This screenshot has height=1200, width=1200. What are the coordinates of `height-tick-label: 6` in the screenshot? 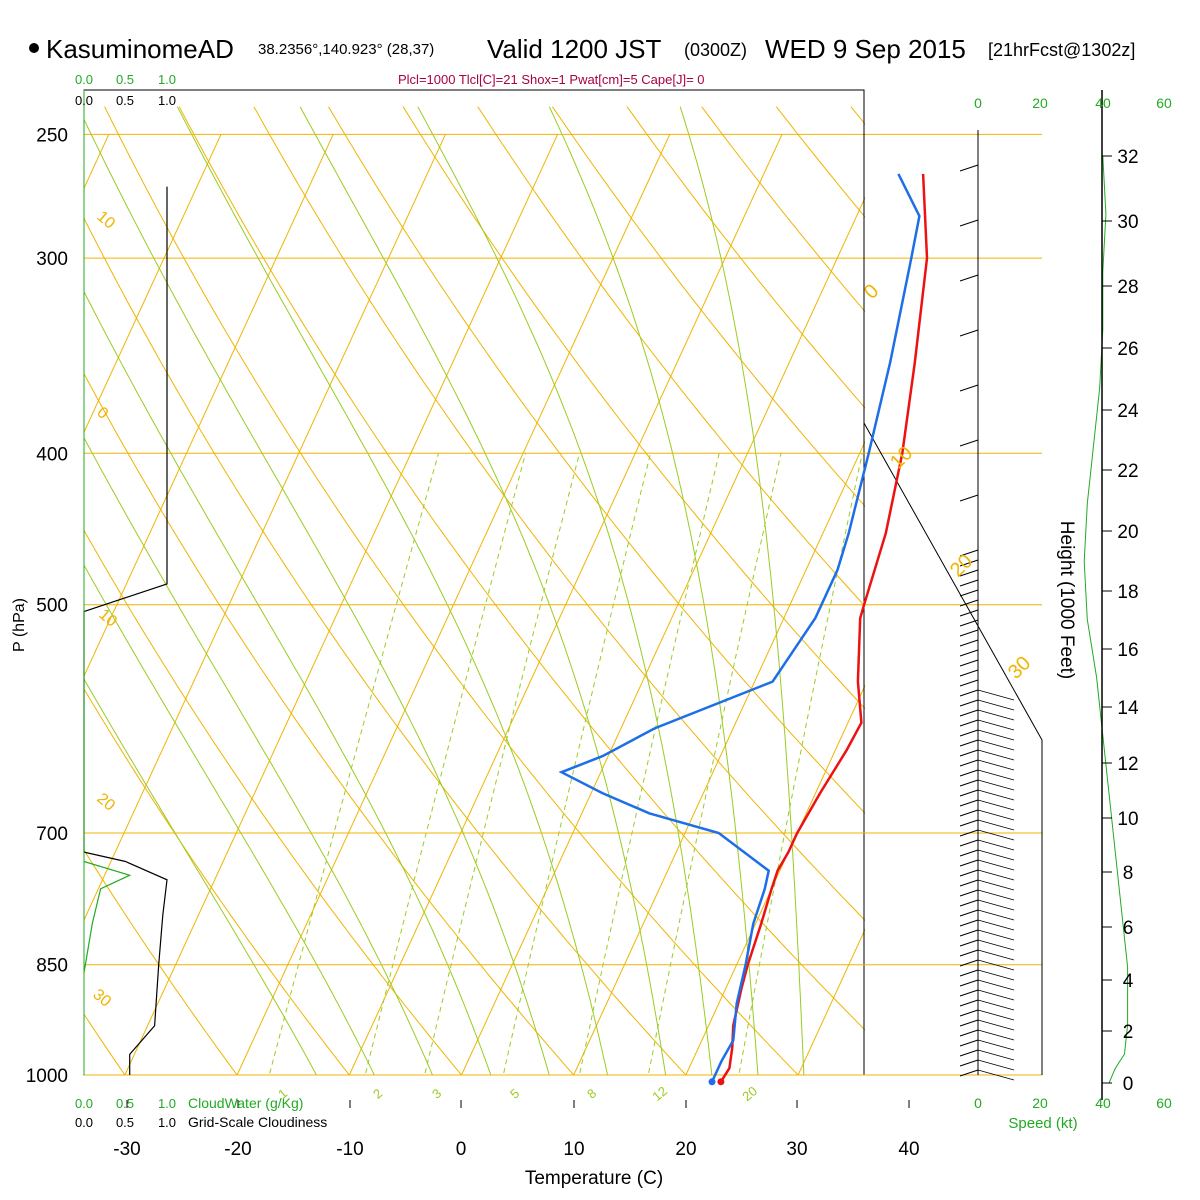 It's located at (1128, 928).